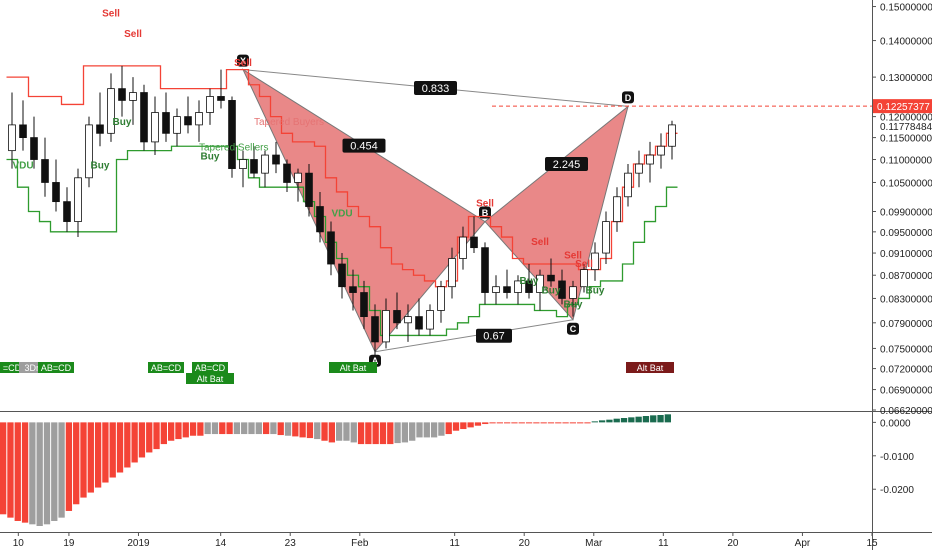 This screenshot has height=555, width=932. What do you see at coordinates (221, 543) in the screenshot?
I see `time-tick-label: 14` at bounding box center [221, 543].